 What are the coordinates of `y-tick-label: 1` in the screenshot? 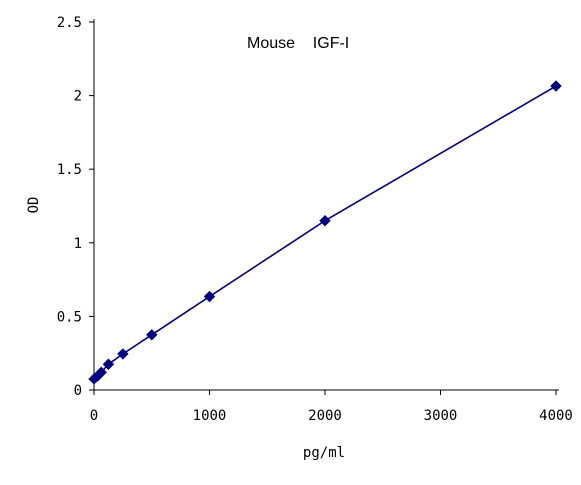 It's located at (78, 244).